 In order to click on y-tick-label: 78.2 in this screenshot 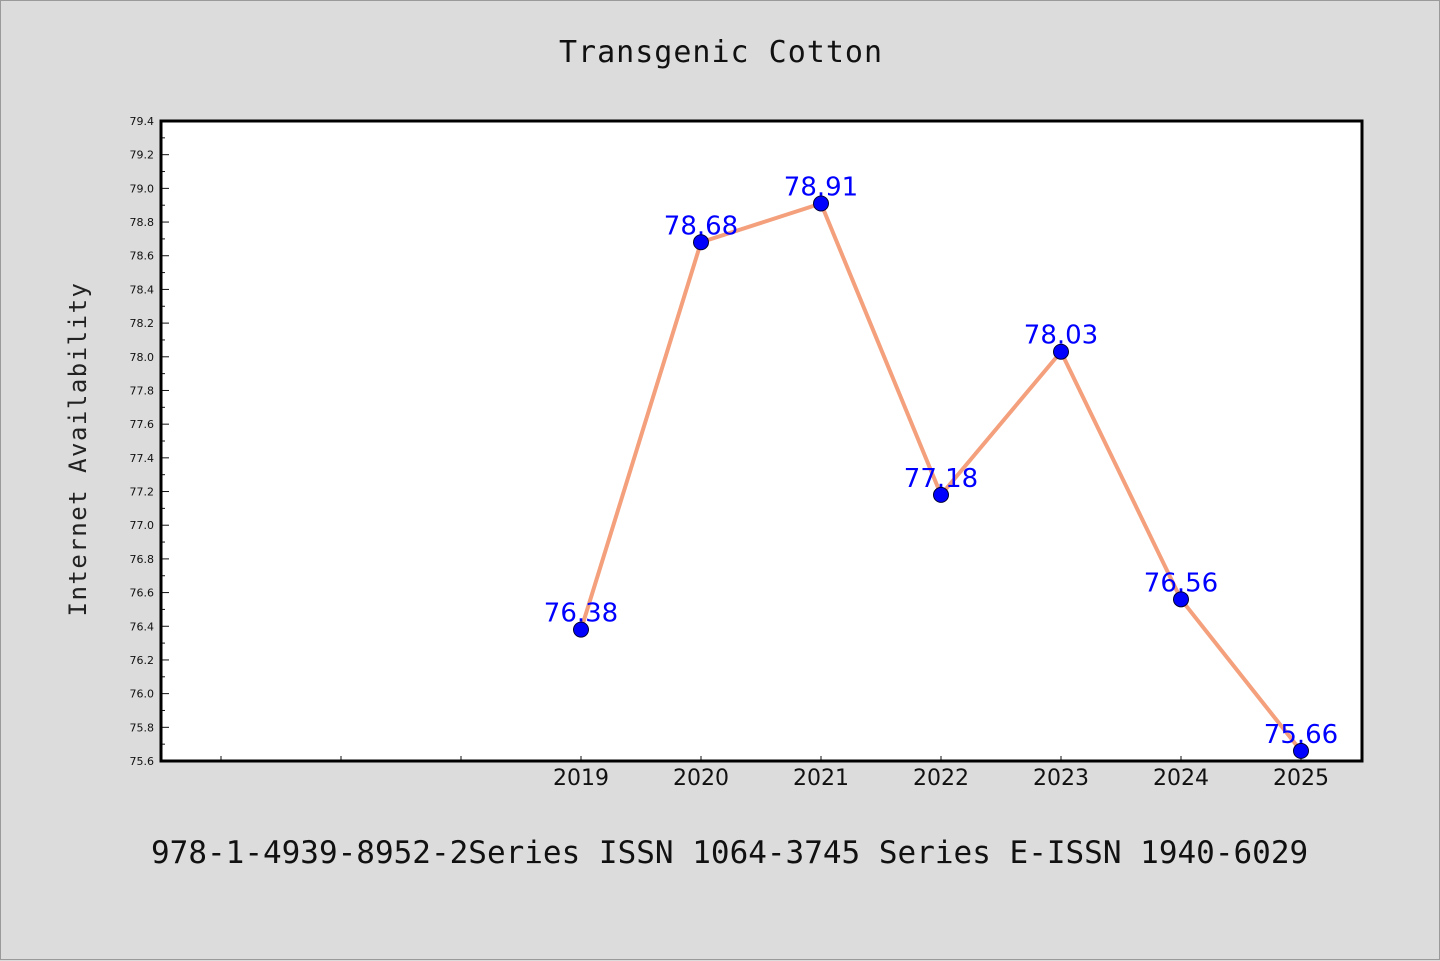, I will do `click(142, 323)`.